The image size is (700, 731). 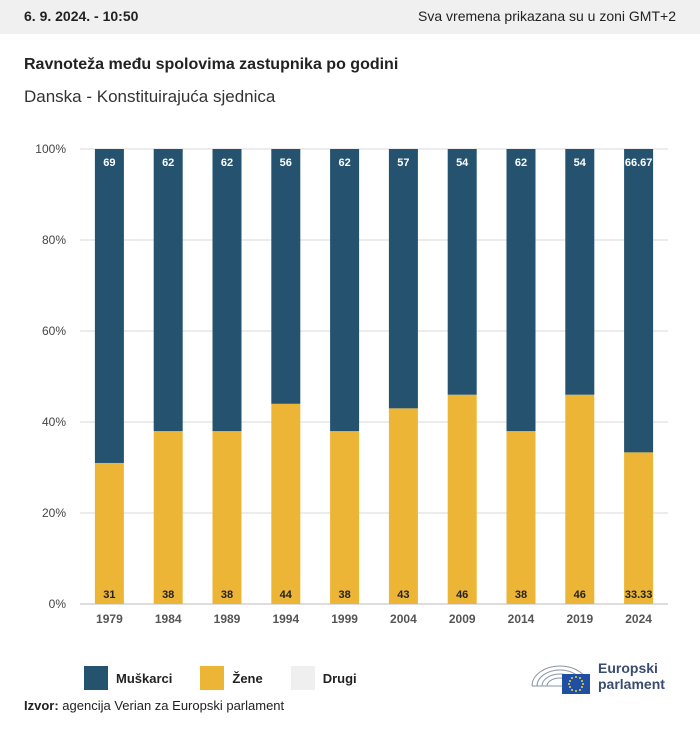 What do you see at coordinates (639, 163) in the screenshot?
I see `data-label-men: 66.67` at bounding box center [639, 163].